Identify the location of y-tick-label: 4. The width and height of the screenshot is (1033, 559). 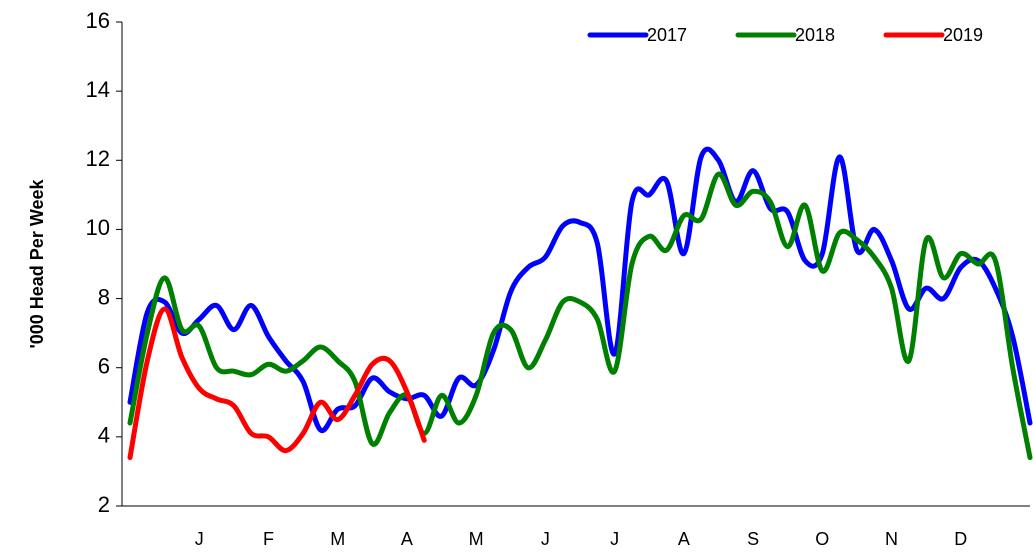
(104, 435).